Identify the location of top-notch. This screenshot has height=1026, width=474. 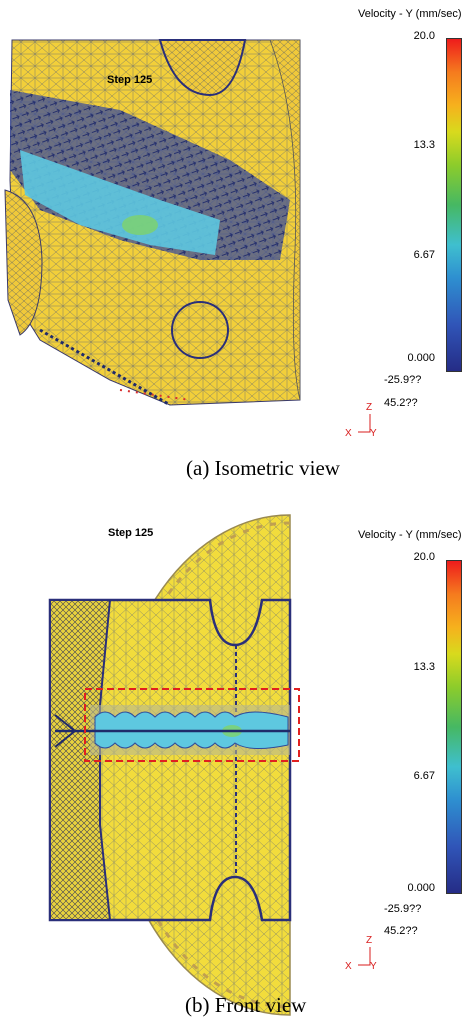
(202, 68).